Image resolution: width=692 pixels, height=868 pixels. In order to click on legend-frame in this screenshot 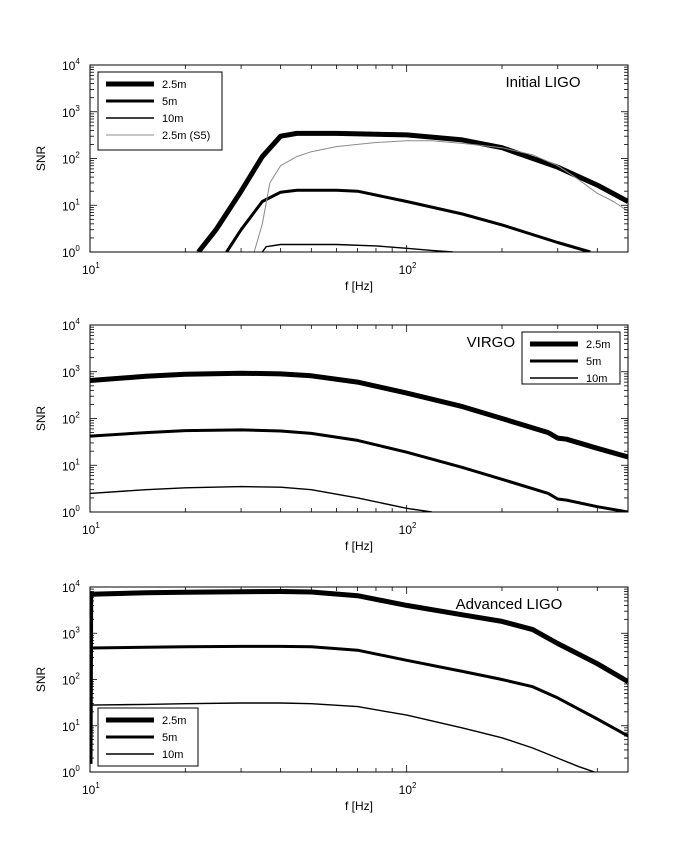, I will do `click(571, 358)`.